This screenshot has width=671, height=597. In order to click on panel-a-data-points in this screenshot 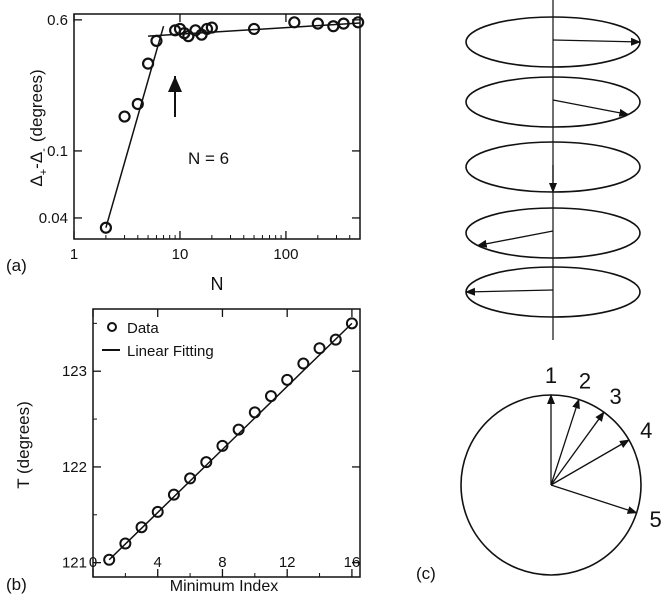, I will do `click(232, 125)`.